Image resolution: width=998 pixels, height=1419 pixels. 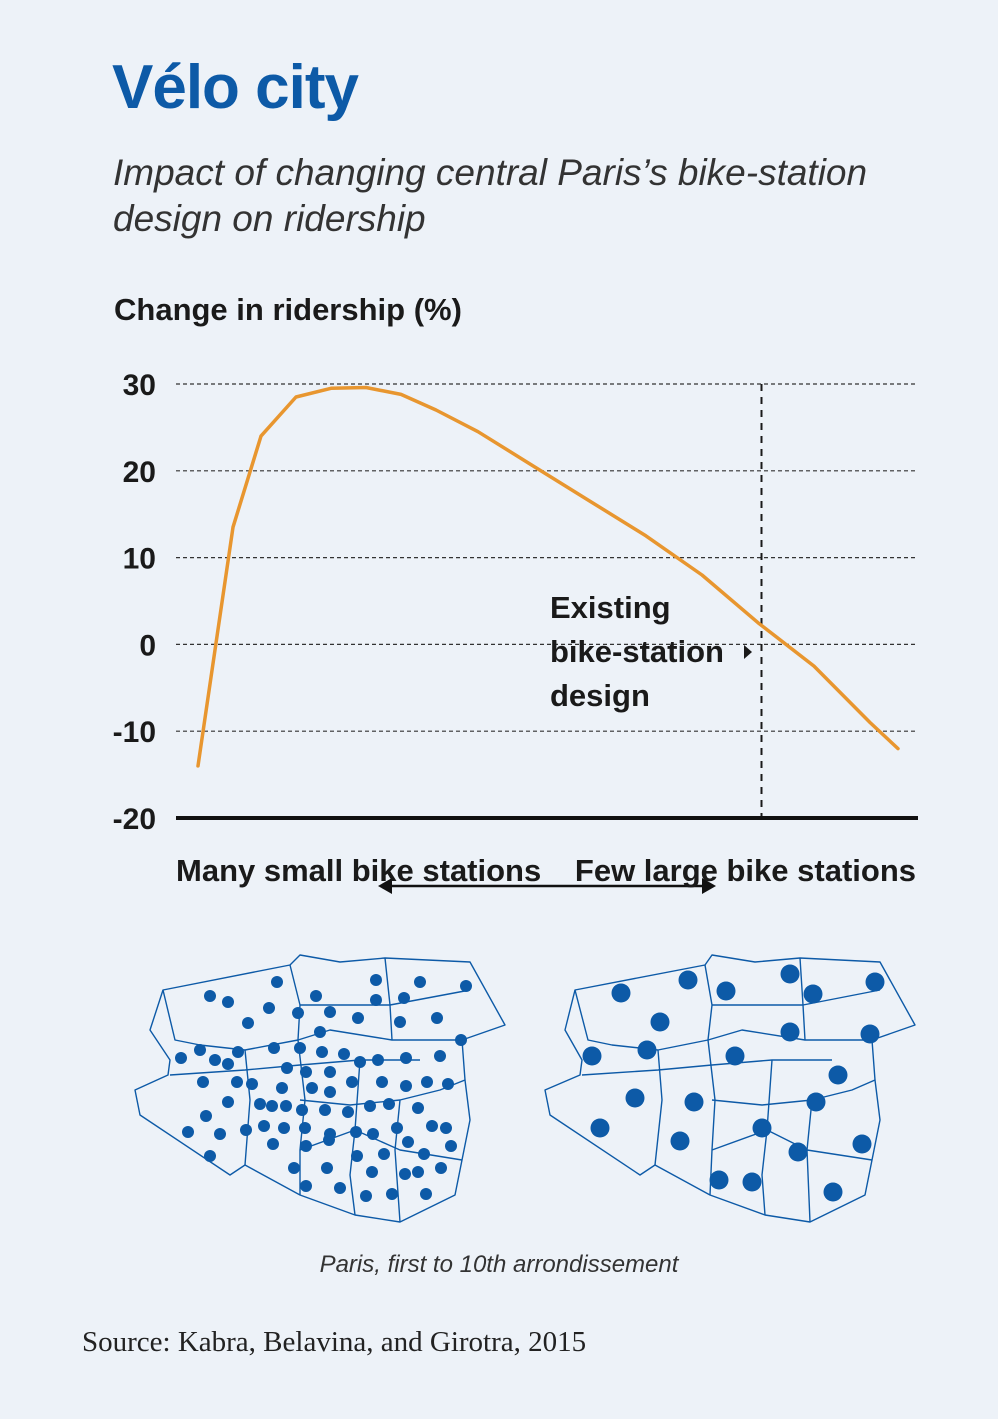 I want to click on y-tick-label: 0, so click(x=147, y=645).